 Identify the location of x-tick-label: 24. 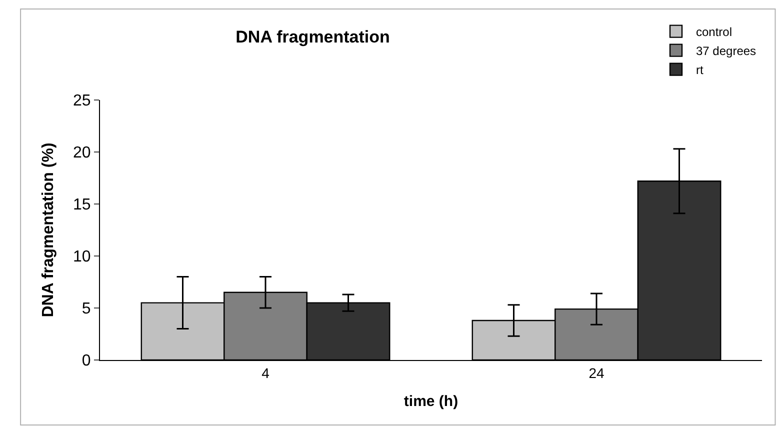
(596, 372).